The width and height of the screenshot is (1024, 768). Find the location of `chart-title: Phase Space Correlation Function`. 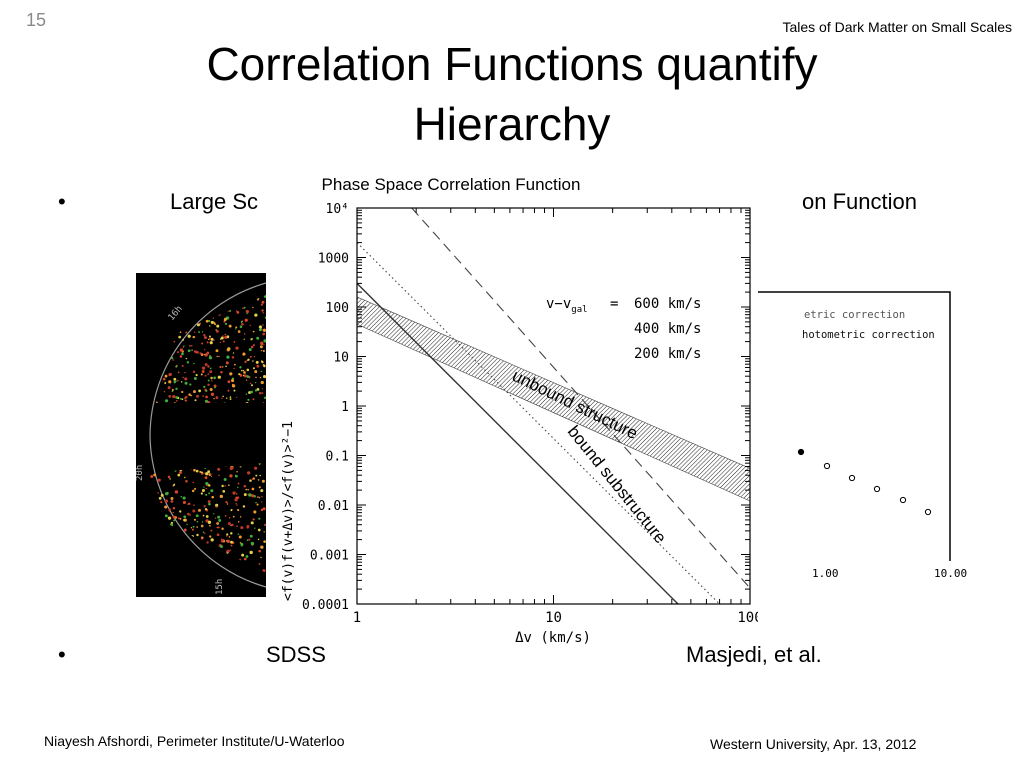

chart-title: Phase Space Correlation Function is located at coordinates (451, 184).